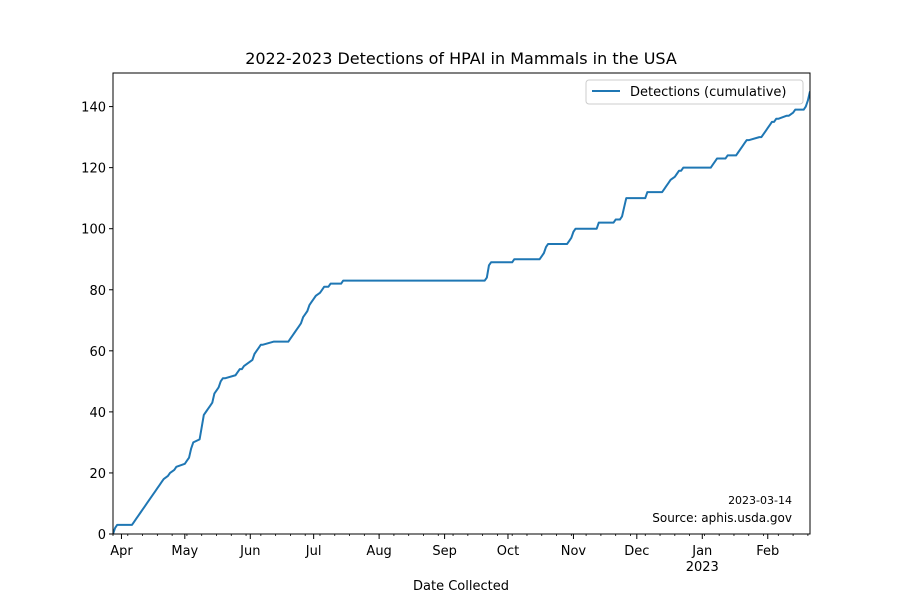 Image resolution: width=900 pixels, height=600 pixels. I want to click on legend: Detections (cumulative), so click(694, 92).